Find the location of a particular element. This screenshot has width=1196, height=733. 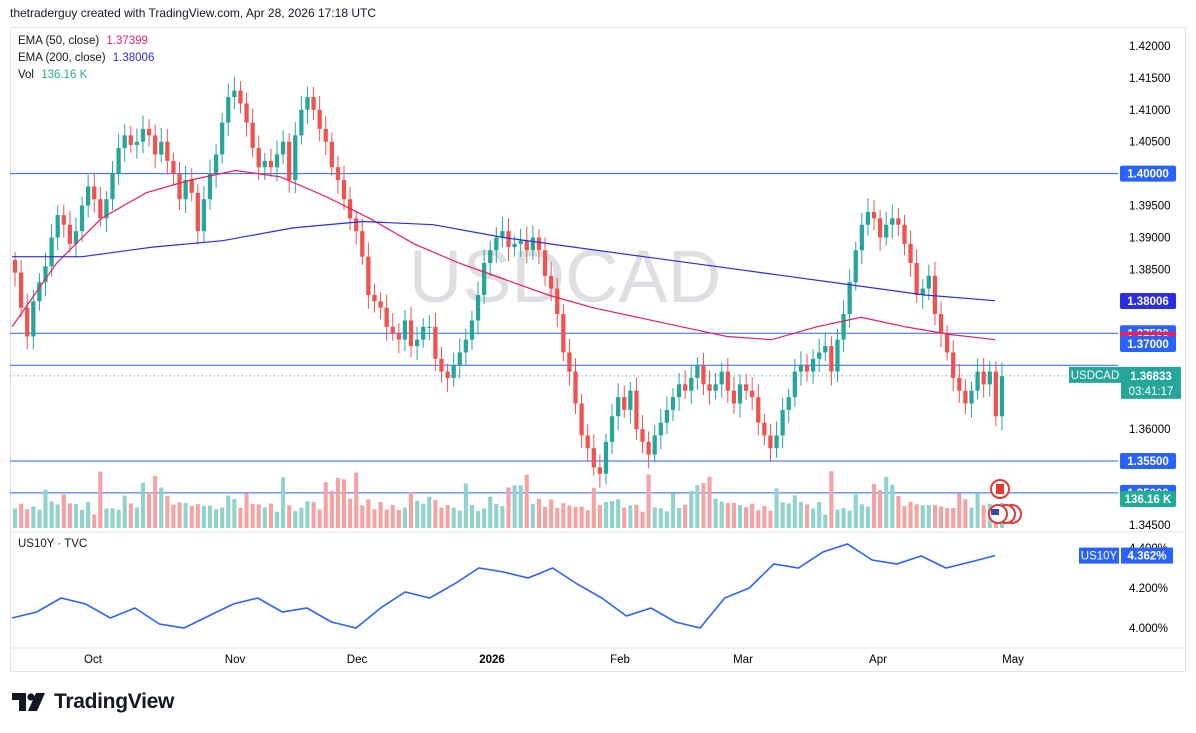

legend-vol: Vol 136.16 K is located at coordinates (52, 75).